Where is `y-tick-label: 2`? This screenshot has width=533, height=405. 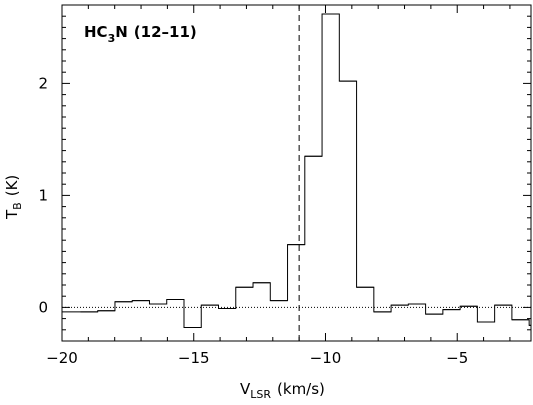
y-tick-label: 2 is located at coordinates (43, 83).